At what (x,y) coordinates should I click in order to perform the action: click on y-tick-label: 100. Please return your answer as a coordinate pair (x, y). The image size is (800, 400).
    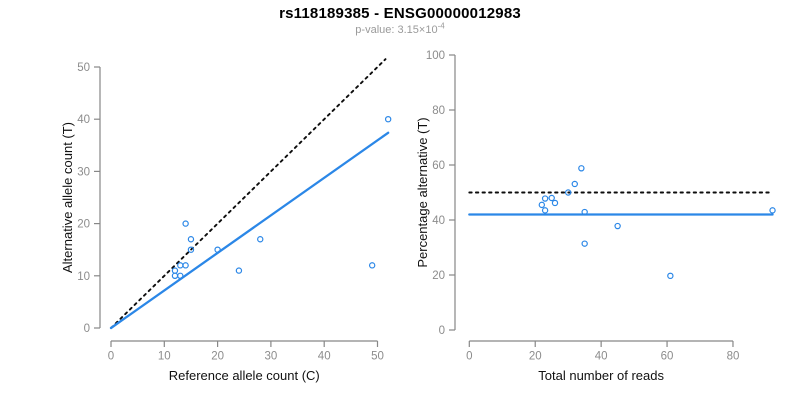
    Looking at the image, I should click on (435, 56).